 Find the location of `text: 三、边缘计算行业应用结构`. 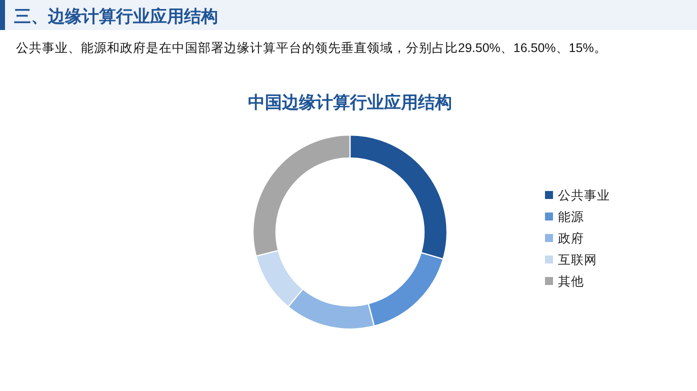

text: 三、边缘计算行业应用结构 is located at coordinates (116, 16).